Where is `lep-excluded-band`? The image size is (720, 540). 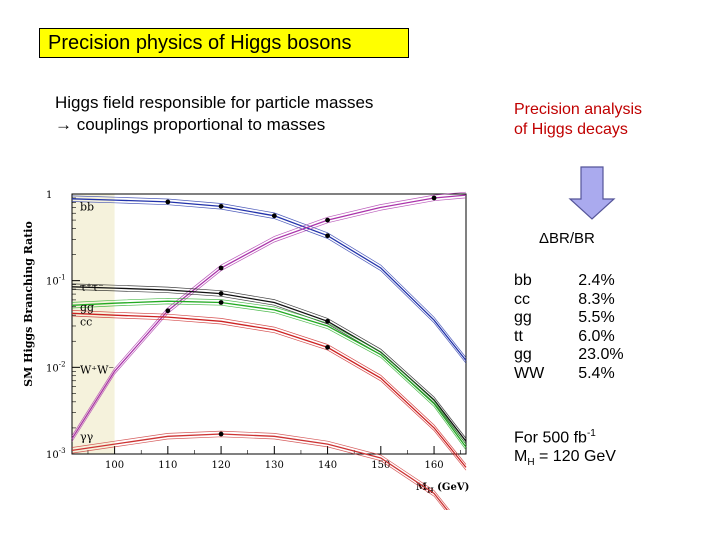
lep-excluded-band is located at coordinates (93, 324).